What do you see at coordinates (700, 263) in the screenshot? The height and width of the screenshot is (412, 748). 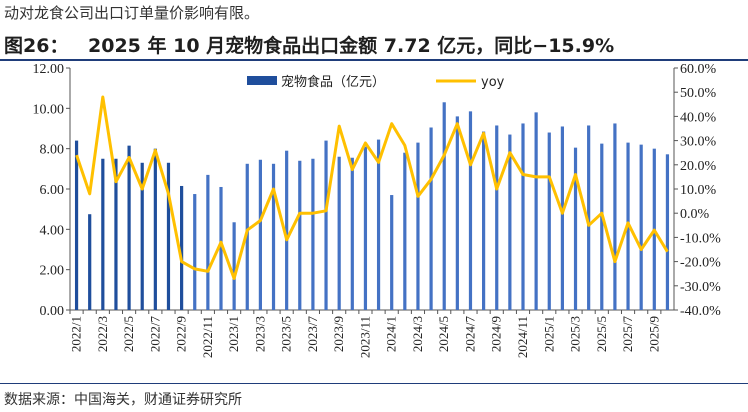 I see `right-tick-label: -20.0%` at bounding box center [700, 263].